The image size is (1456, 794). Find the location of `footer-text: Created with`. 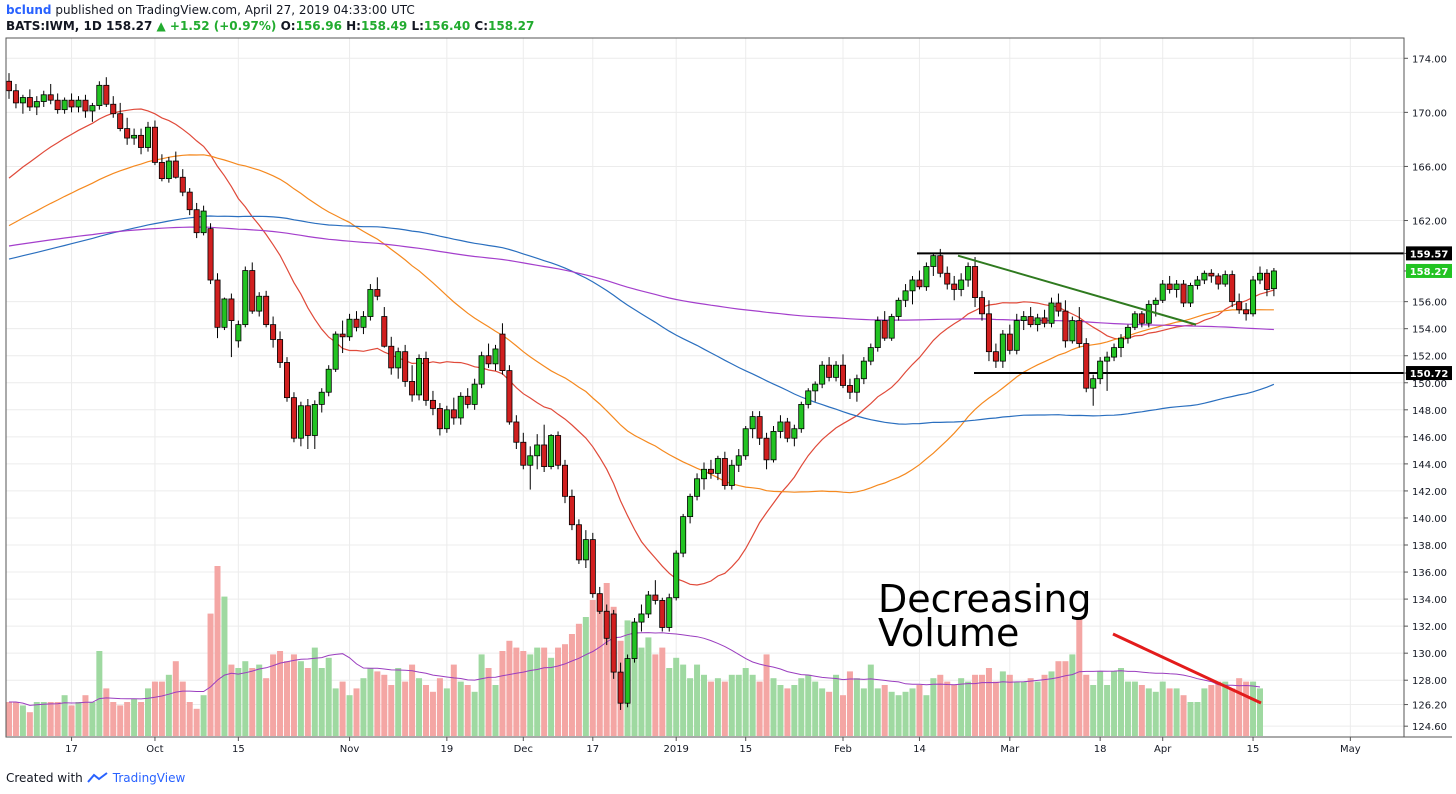

footer-text: Created with is located at coordinates (44, 778).